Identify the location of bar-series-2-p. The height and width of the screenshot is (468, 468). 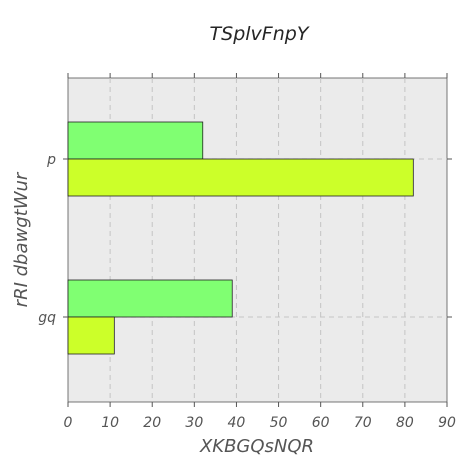
(240, 177).